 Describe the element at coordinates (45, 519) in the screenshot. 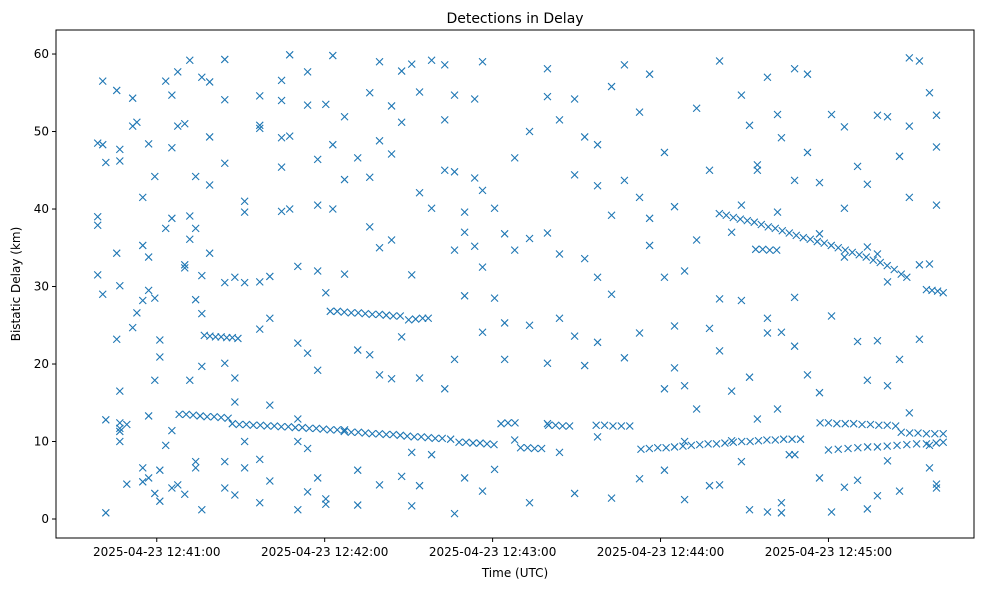

I see `y-tick-label: 0` at that location.